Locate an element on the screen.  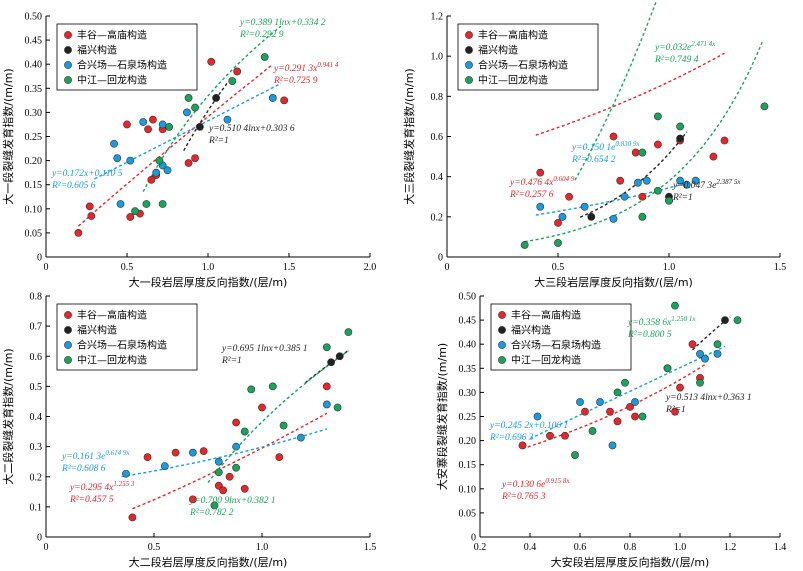
annotation-superscript: 0.604 9 is located at coordinates (564, 179).